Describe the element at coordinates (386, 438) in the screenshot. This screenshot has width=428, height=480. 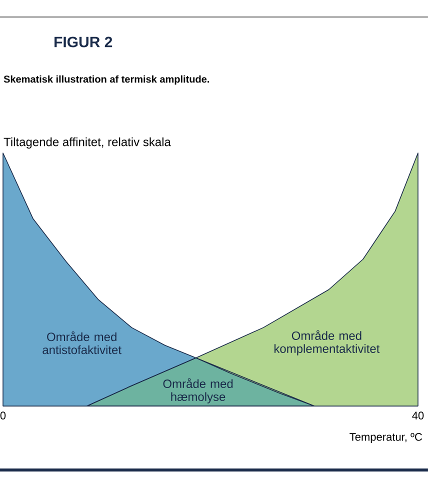
I see `x-axis-title: Temperatur, ºC` at that location.